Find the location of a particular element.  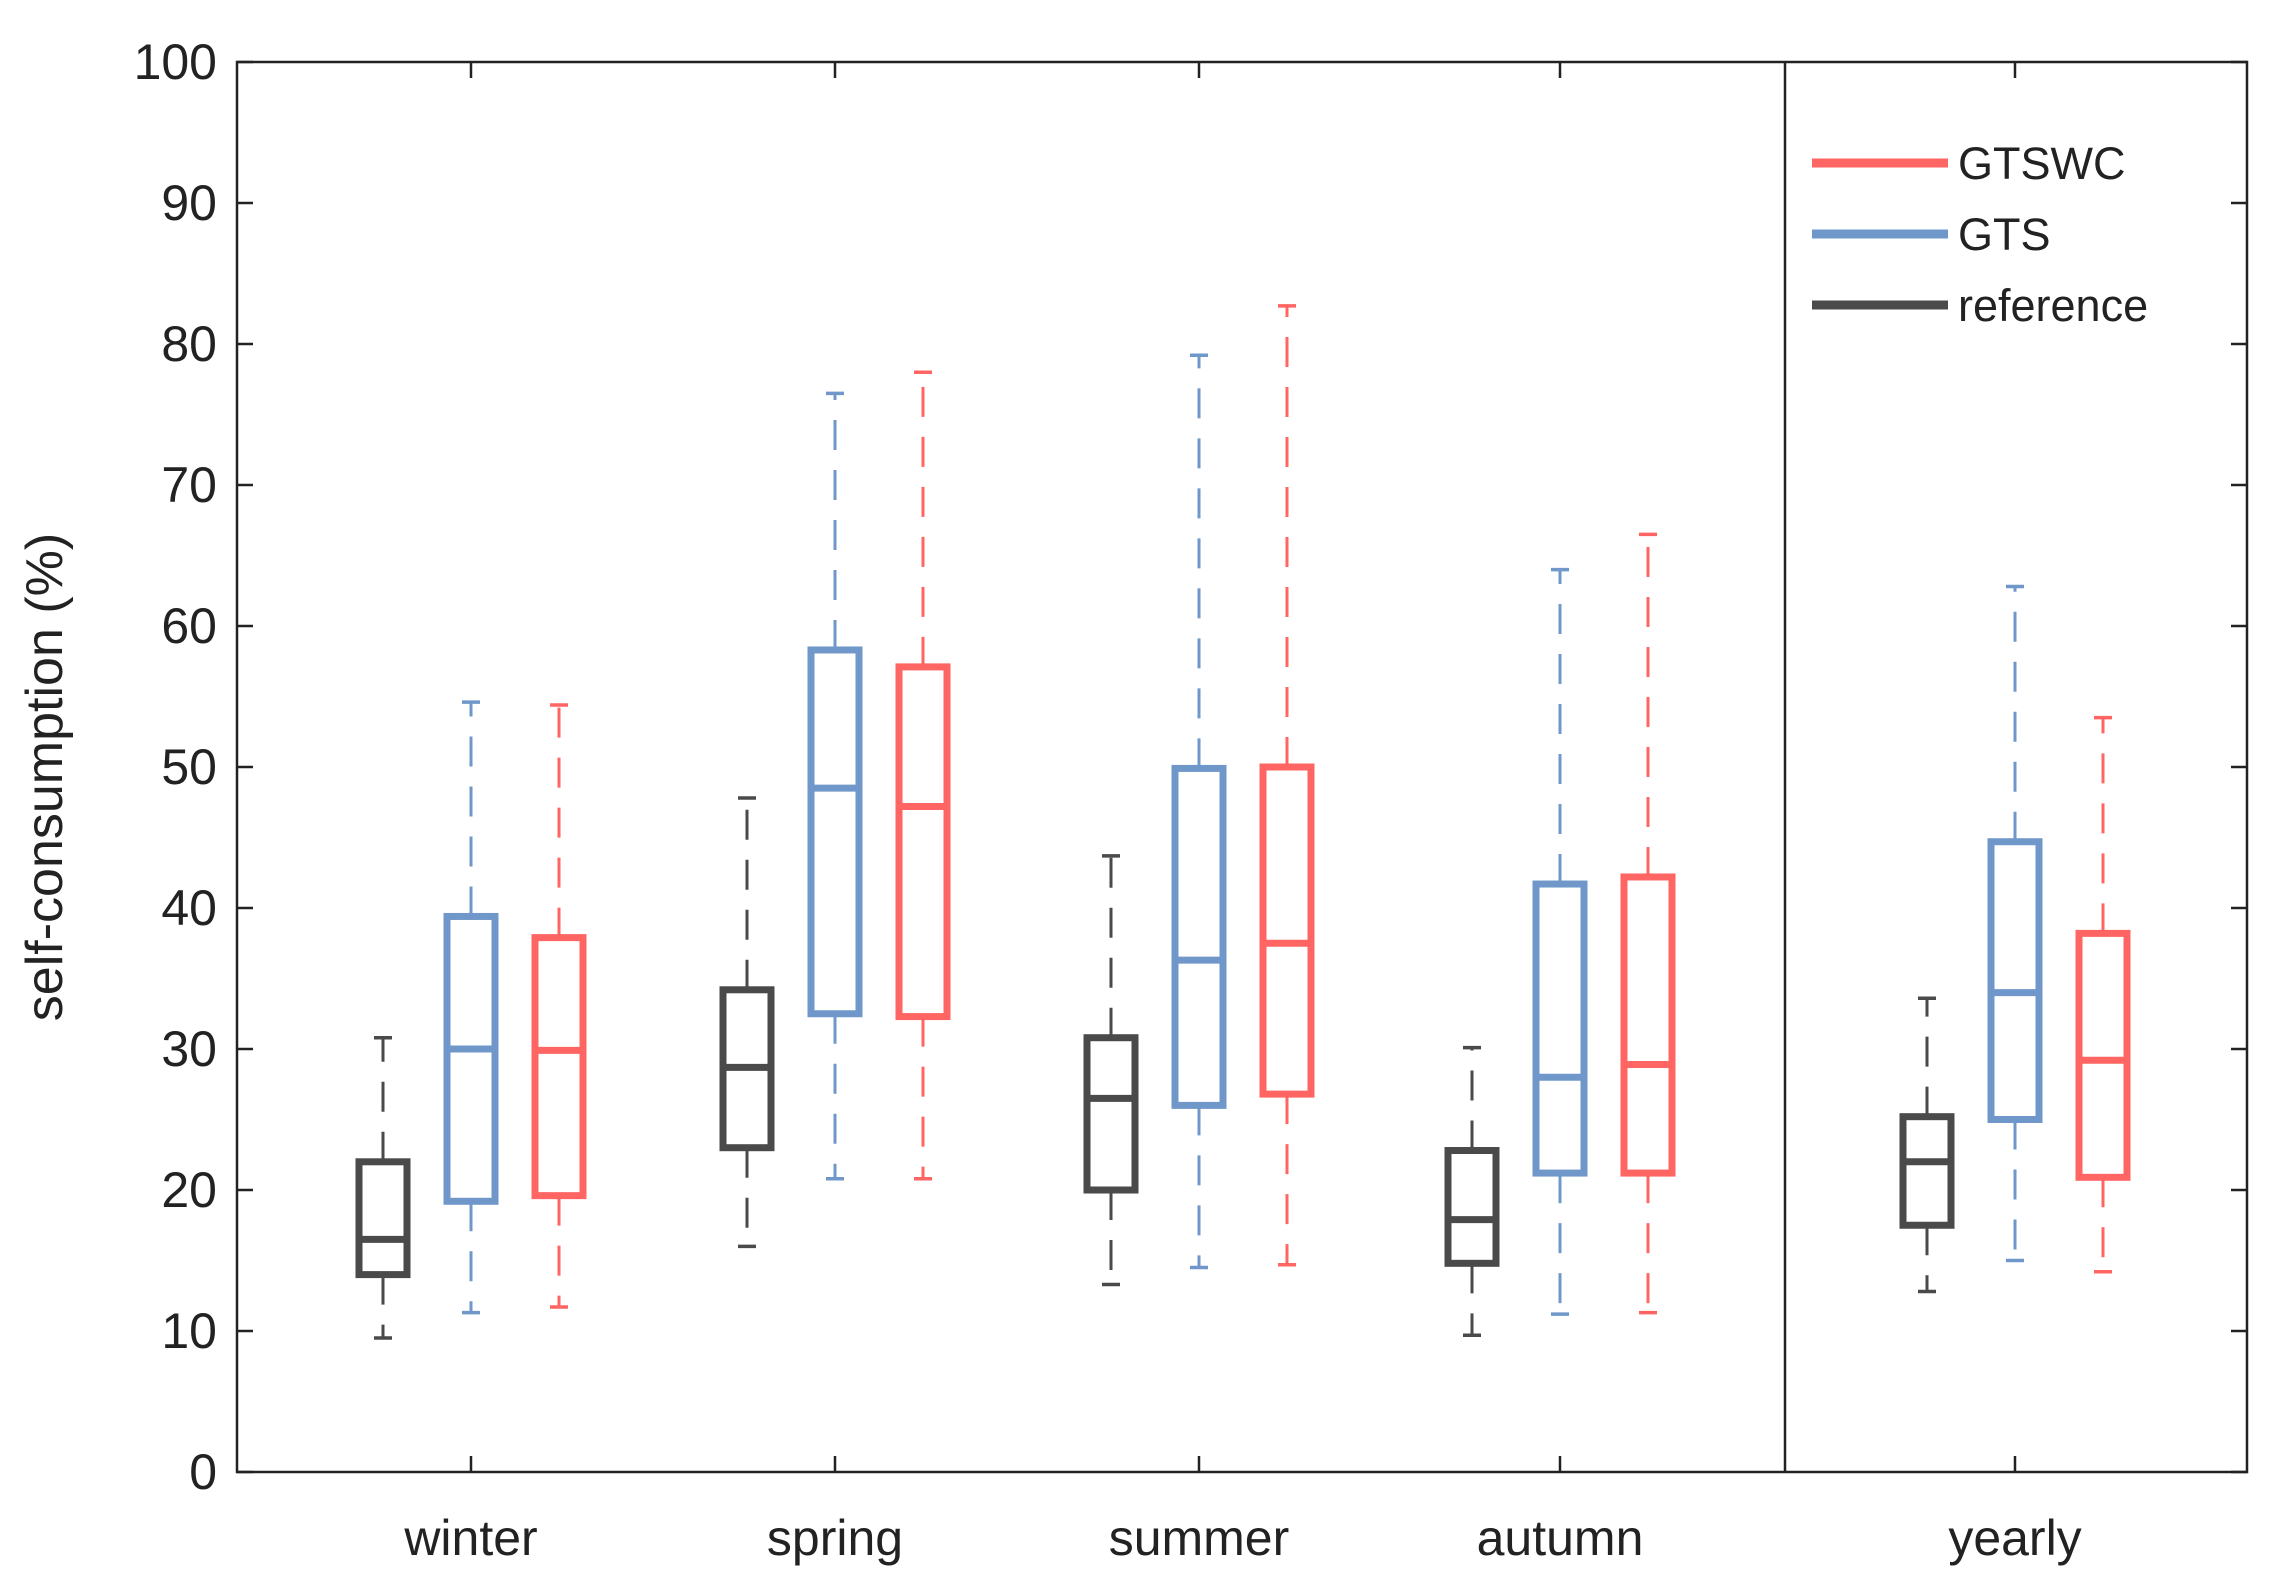

y-tick-label: 20 is located at coordinates (189, 1190).